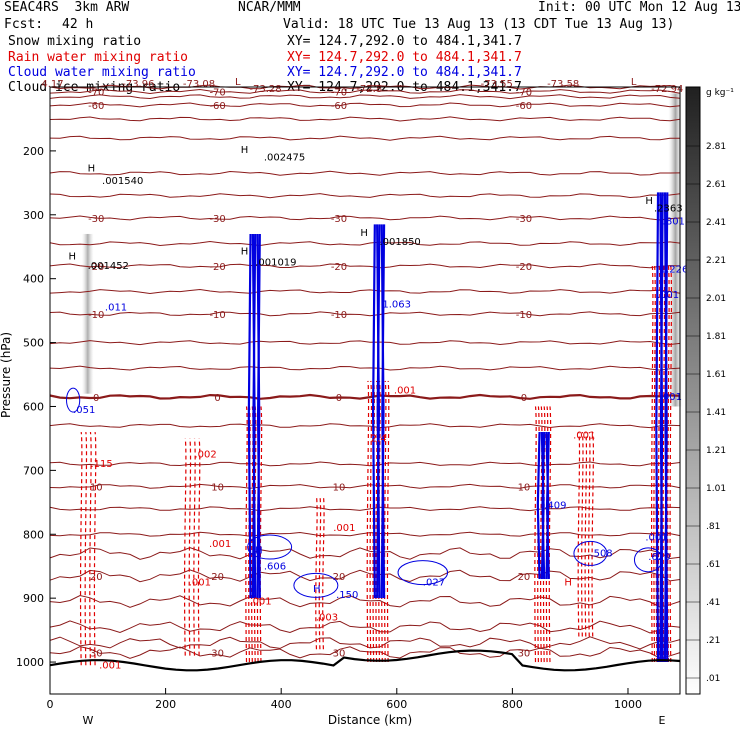 The image size is (740, 740). I want to click on ground-layer, so click(365, 660).